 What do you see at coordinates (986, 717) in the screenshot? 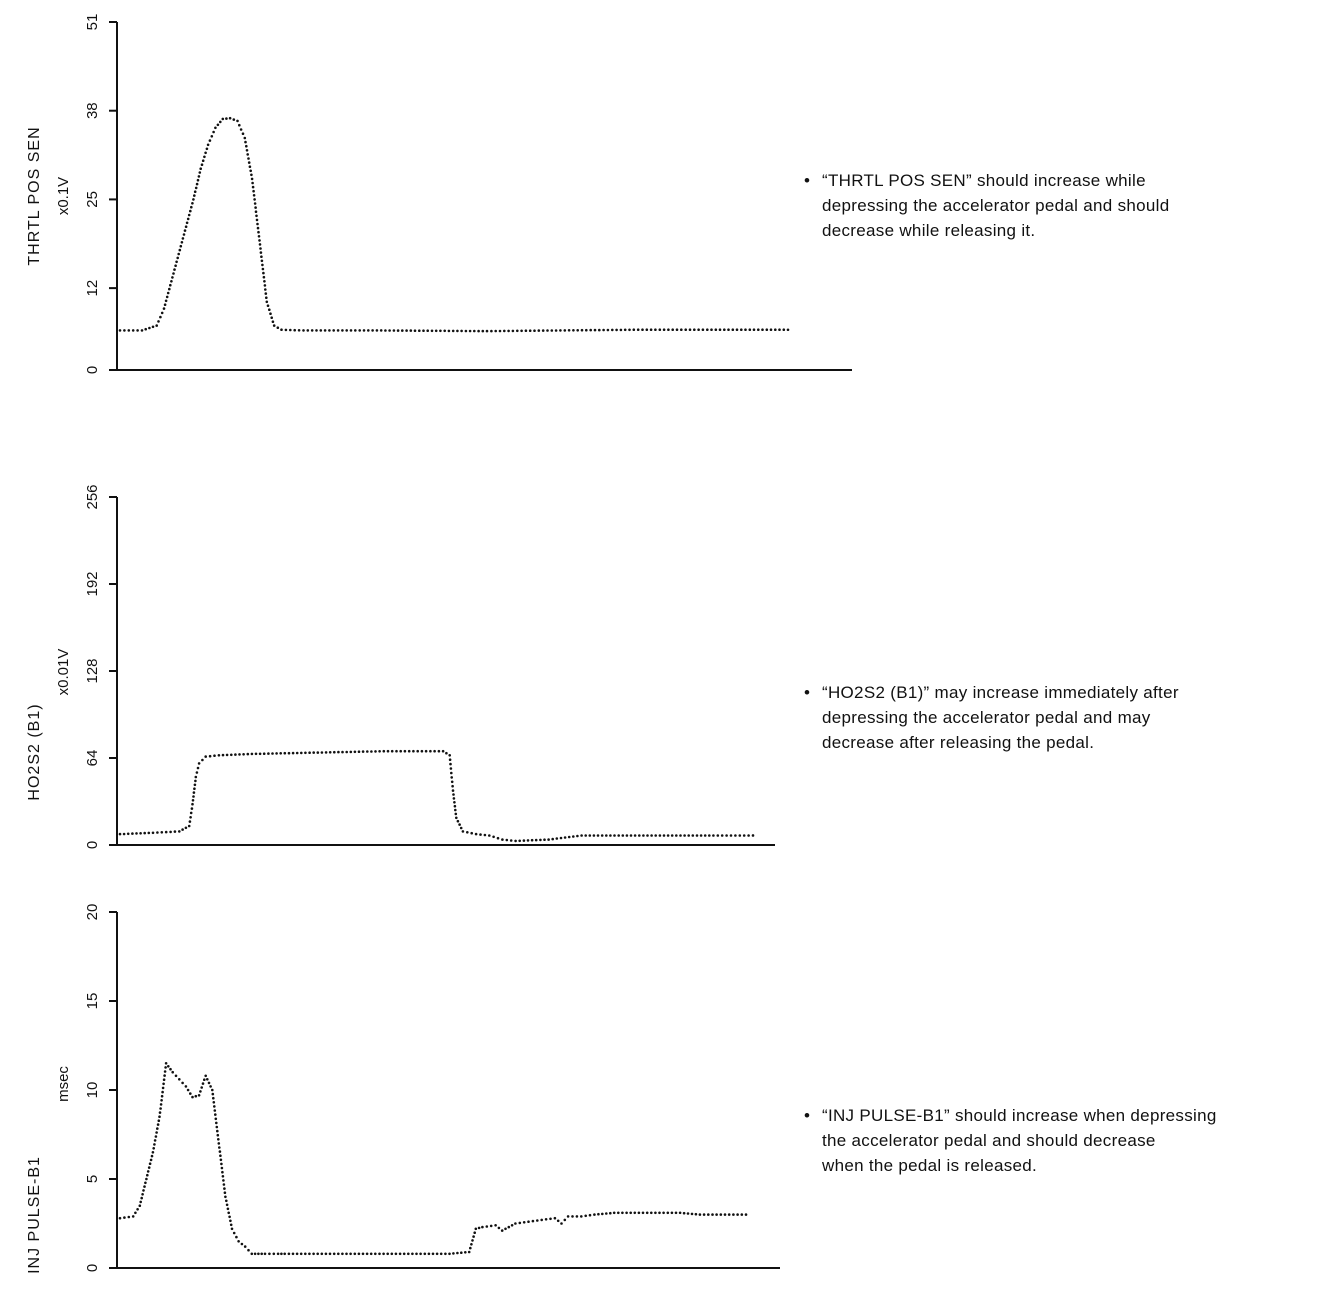
I see `note-line: depressing the accelerator pedal and may` at bounding box center [986, 717].